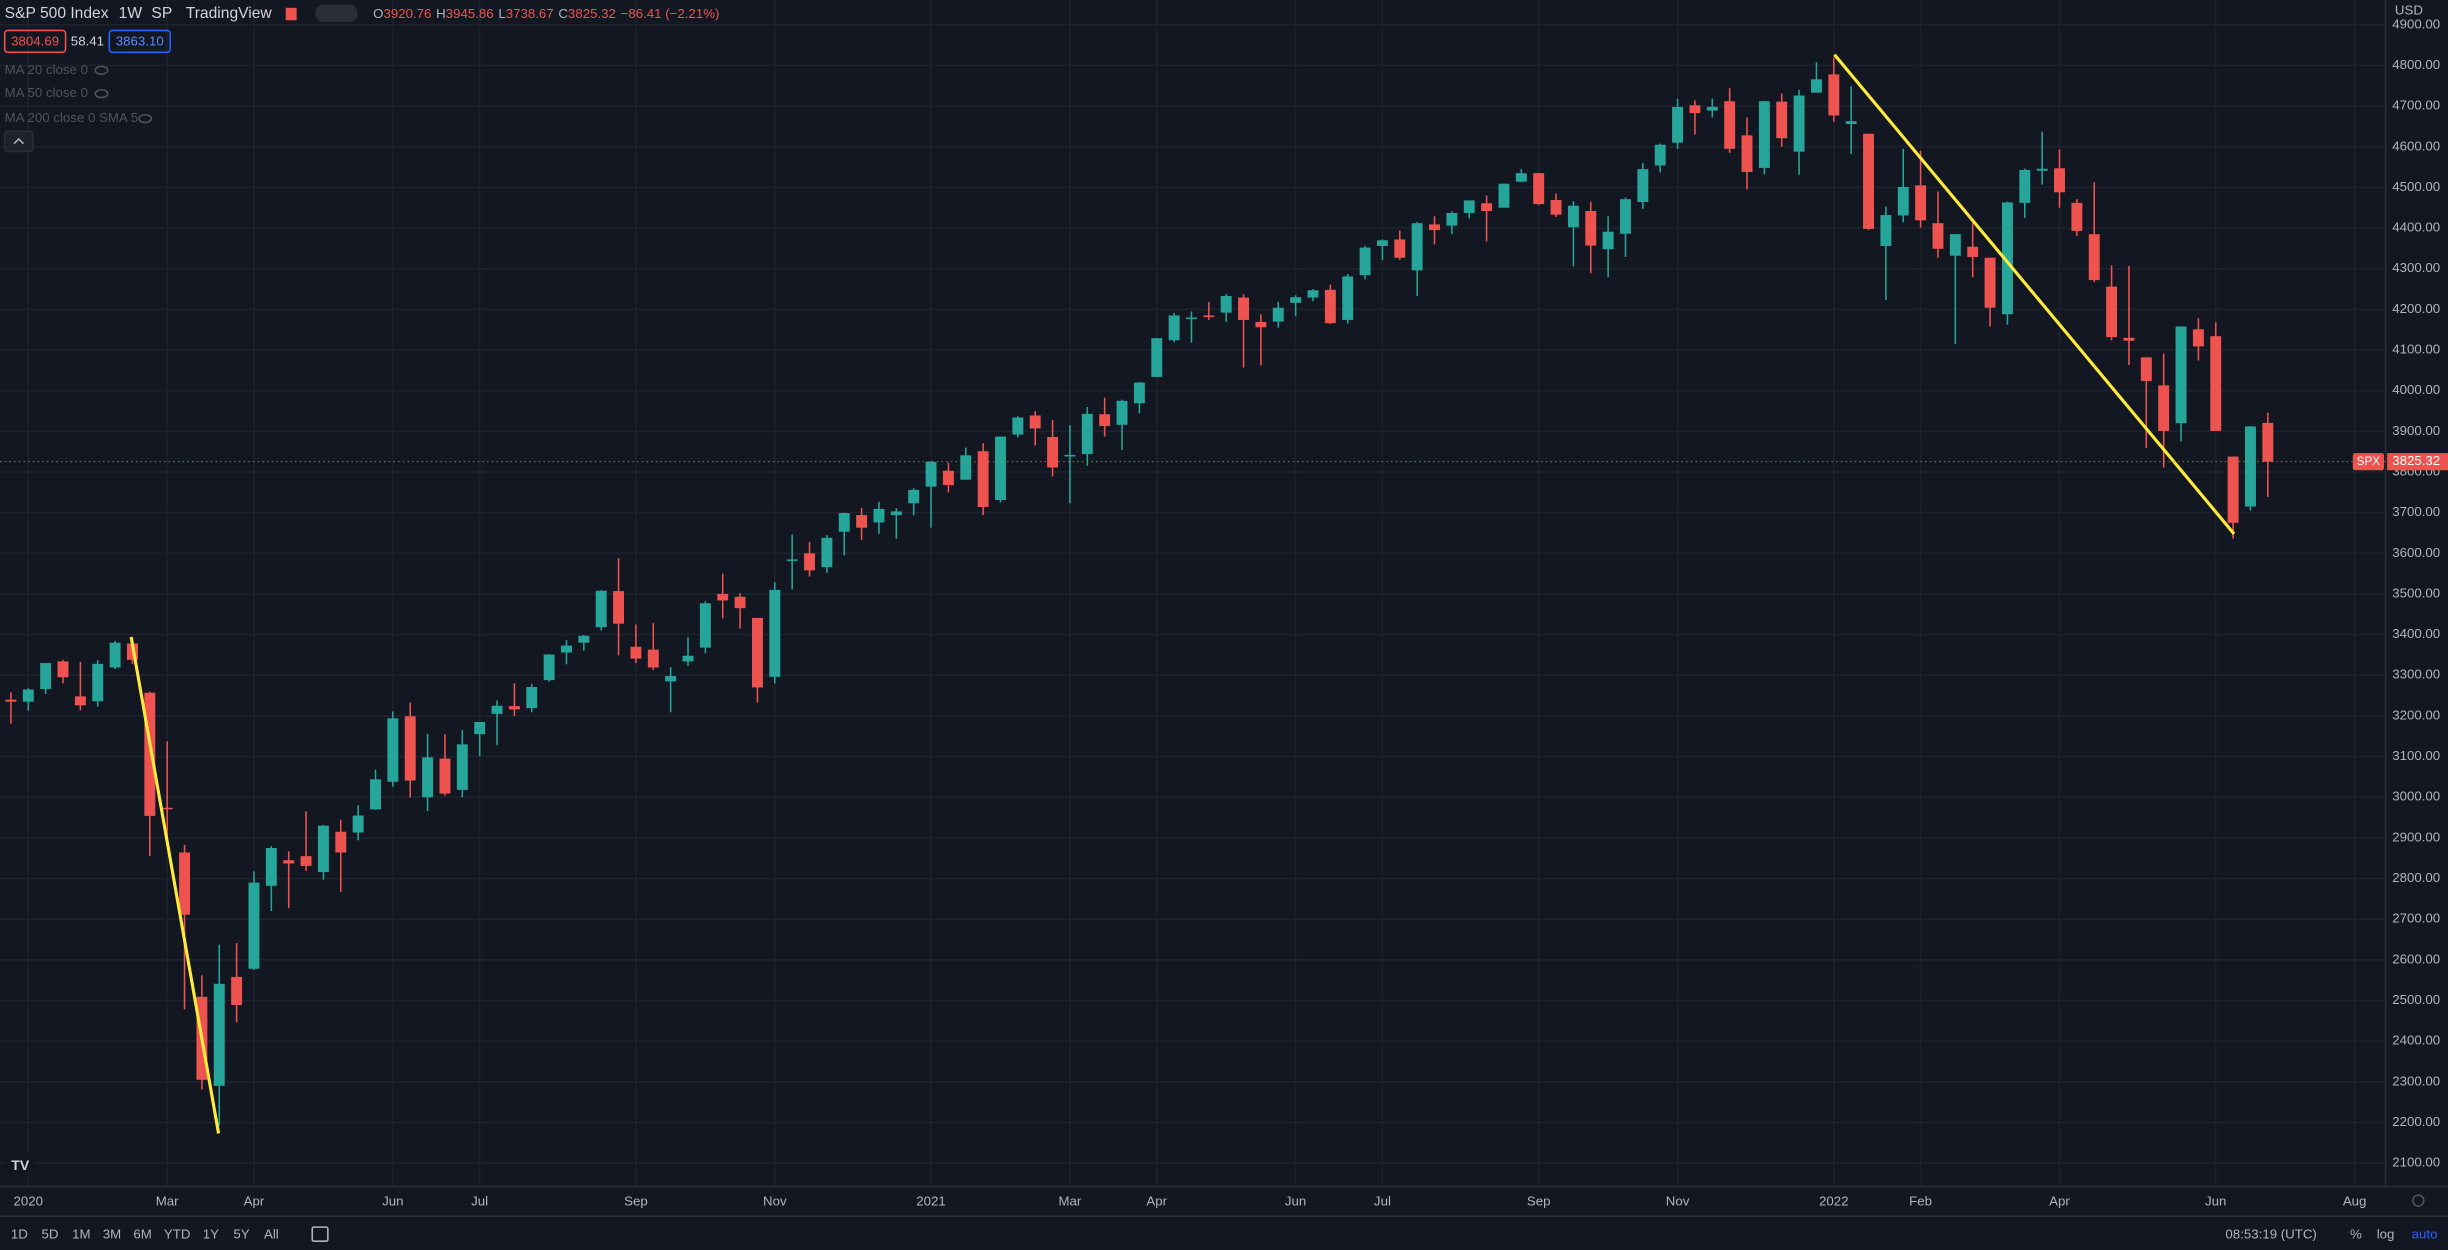  Describe the element at coordinates (2416, 105) in the screenshot. I see `y-tick-label: 4700.00` at that location.